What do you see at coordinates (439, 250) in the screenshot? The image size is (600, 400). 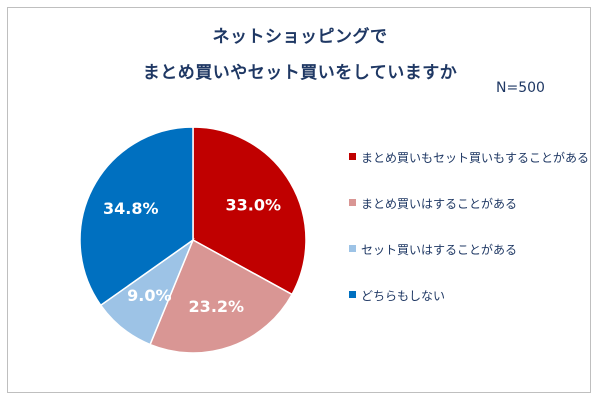 I see `legend-label: セット買いはすることがある` at bounding box center [439, 250].